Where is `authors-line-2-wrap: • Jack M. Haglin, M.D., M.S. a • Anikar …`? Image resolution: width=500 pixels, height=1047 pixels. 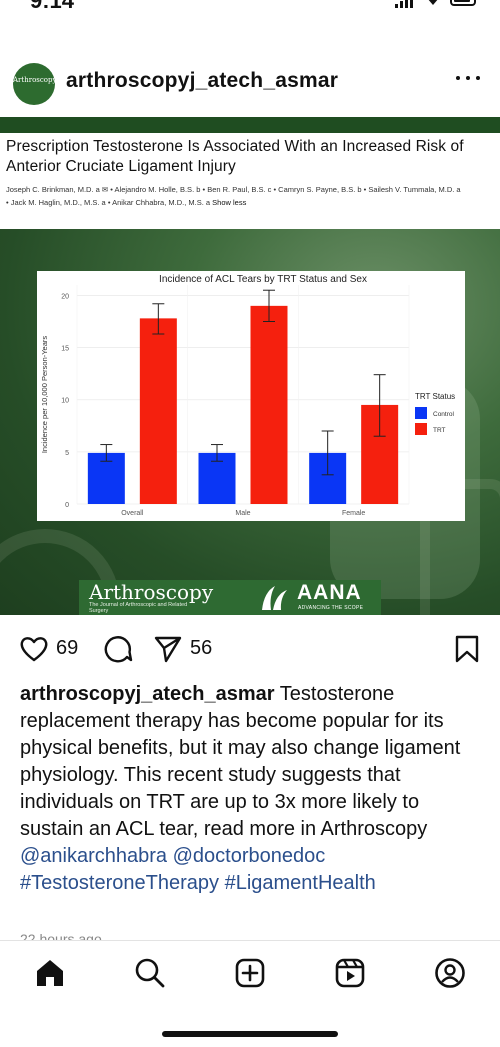 authors-line-2-wrap: • Jack M. Haglin, M.D., M.S. a • Anikar … is located at coordinates (250, 202).